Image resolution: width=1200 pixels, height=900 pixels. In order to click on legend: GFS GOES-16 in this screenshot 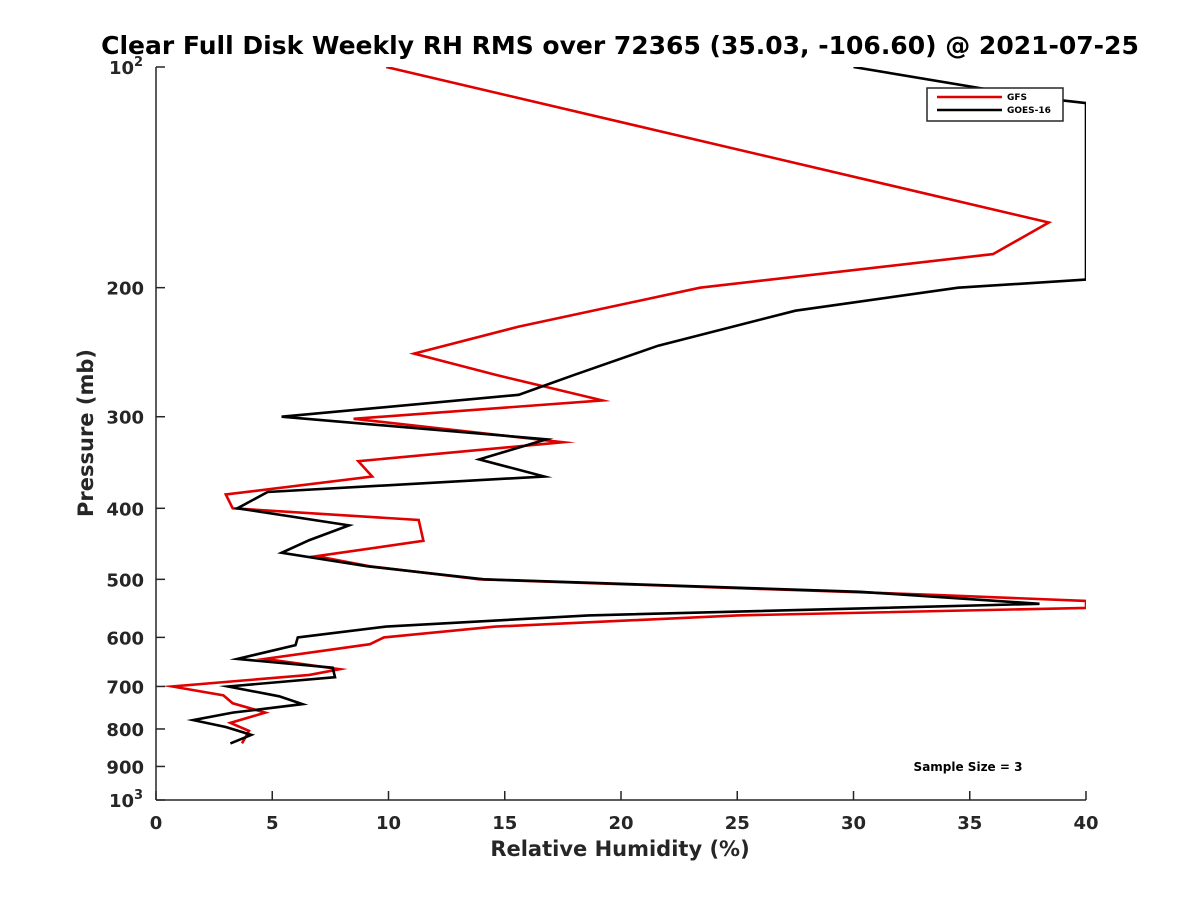, I will do `click(995, 104)`.